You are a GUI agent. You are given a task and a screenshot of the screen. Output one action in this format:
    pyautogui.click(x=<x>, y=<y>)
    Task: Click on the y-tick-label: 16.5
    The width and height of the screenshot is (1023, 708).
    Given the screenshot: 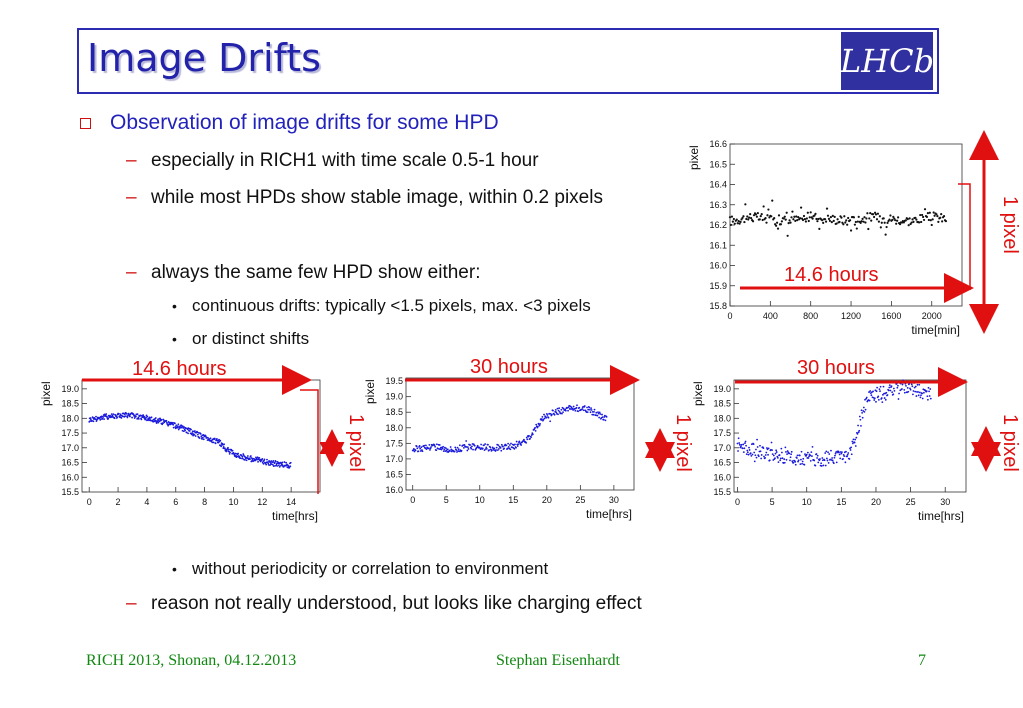 What is the action you would take?
    pyautogui.click(x=718, y=164)
    